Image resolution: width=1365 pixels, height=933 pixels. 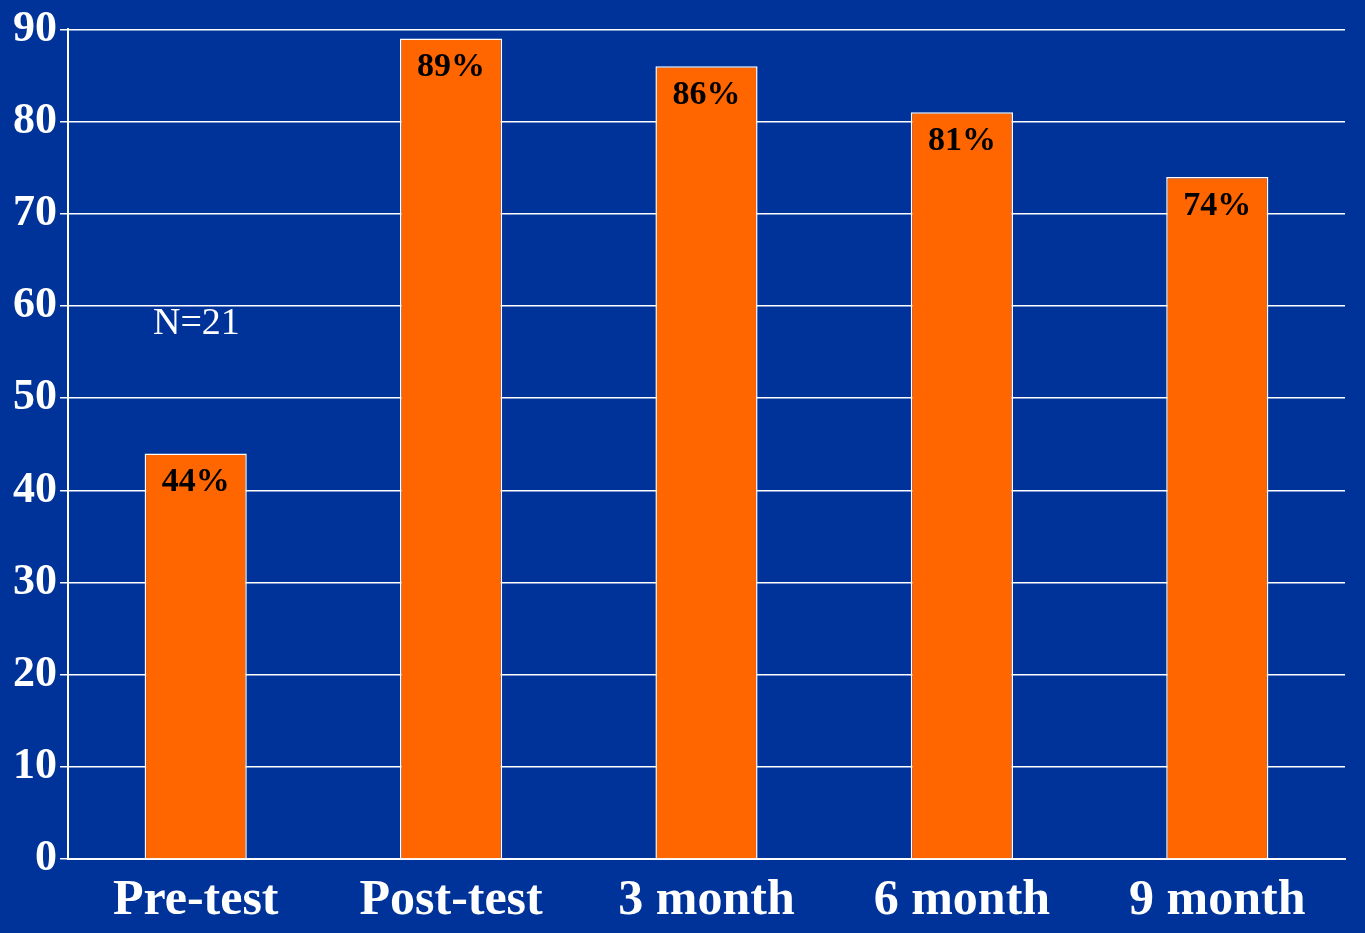 What do you see at coordinates (35, 303) in the screenshot?
I see `y-tick-label: 60` at bounding box center [35, 303].